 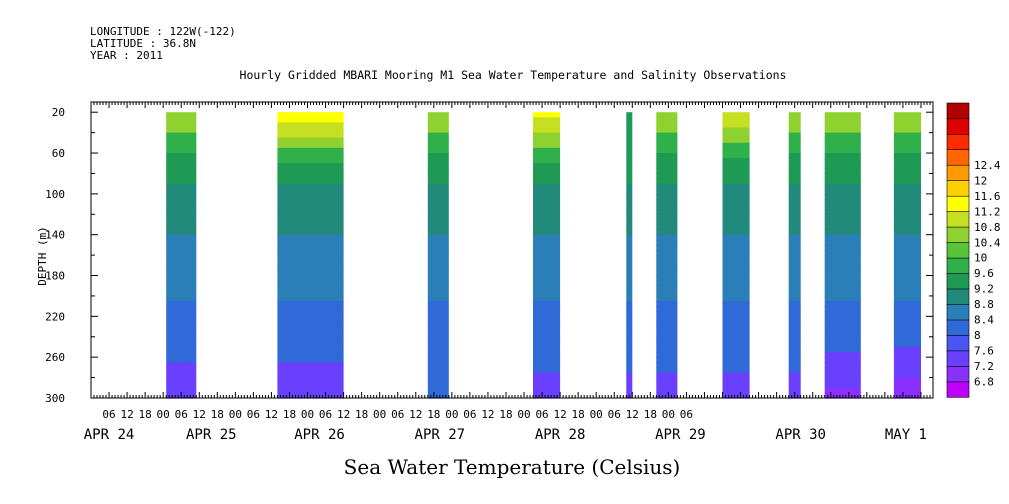 I want to click on colorbar-label: 10.4, so click(x=987, y=242).